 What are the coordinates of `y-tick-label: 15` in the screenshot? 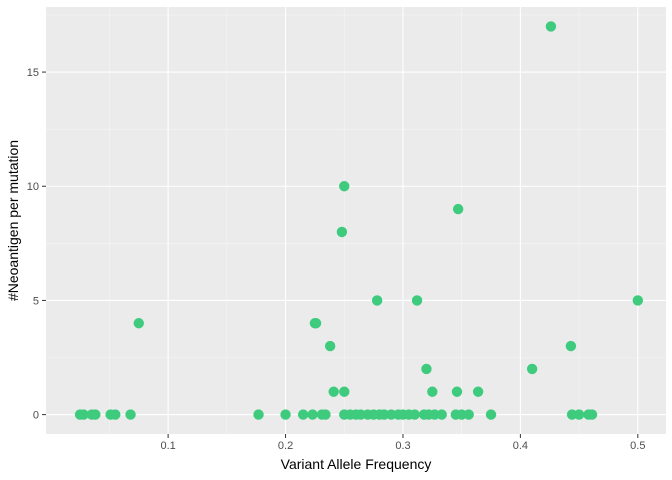 It's located at (33, 73).